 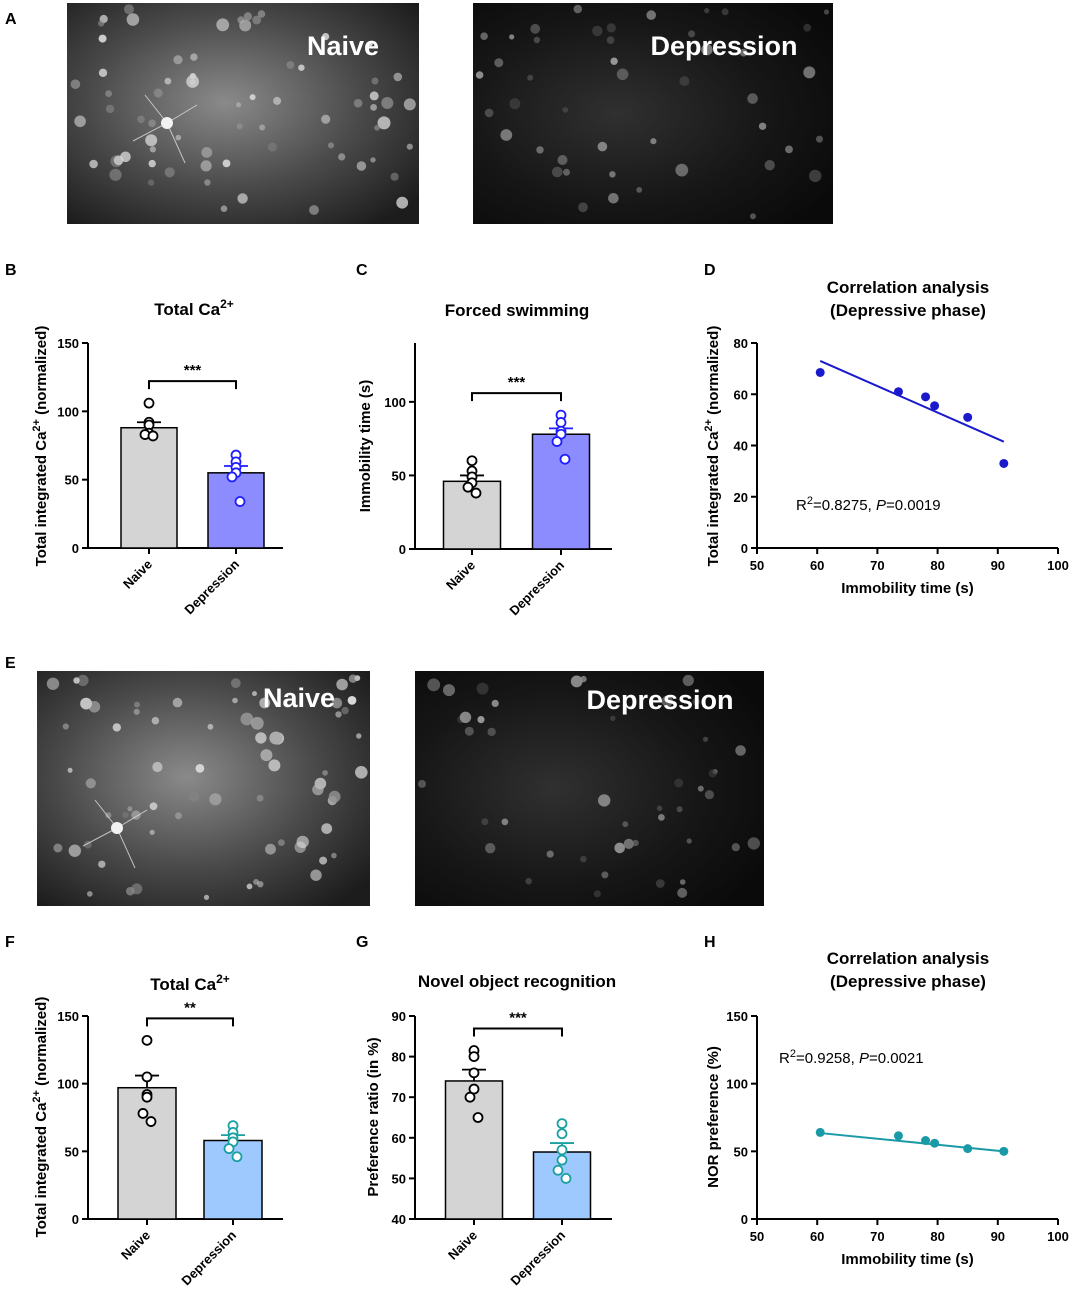 I want to click on bar-depression, so click(x=233, y=1179).